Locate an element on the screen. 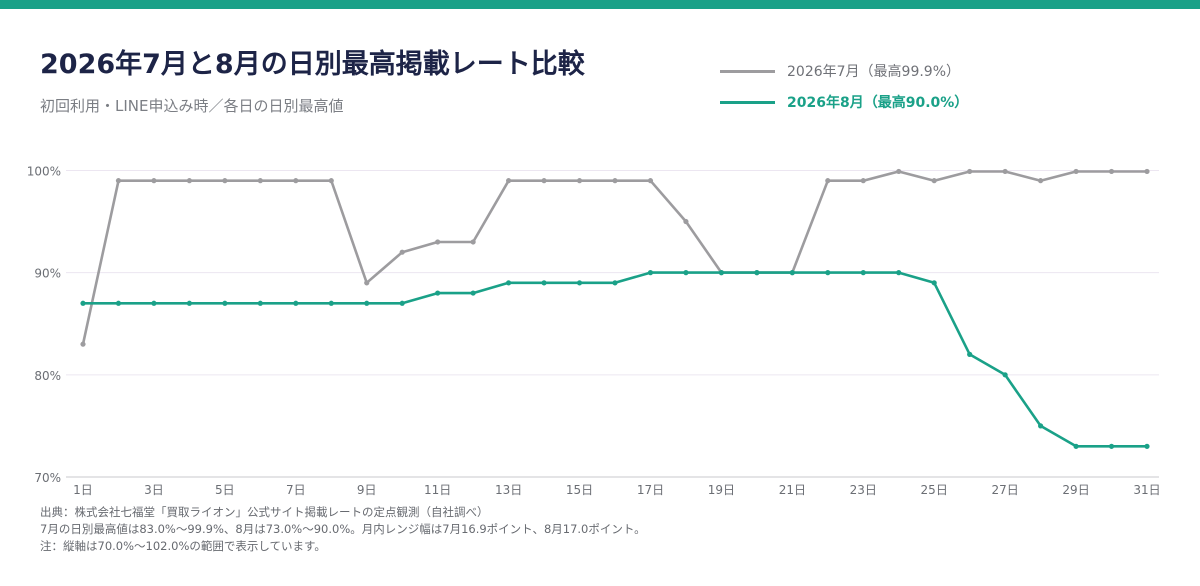 The height and width of the screenshot is (586, 1200). x-tick-label: 15日 is located at coordinates (579, 490).